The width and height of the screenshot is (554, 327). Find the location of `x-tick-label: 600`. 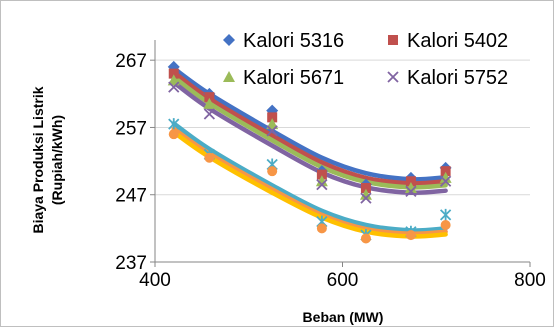

x-tick-label: 600 is located at coordinates (343, 280).